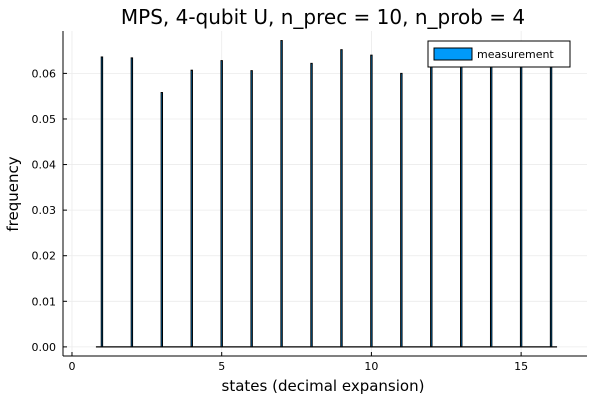 The image size is (600, 400). Describe the element at coordinates (371, 366) in the screenshot. I see `x-tick-label-2: 10` at that location.